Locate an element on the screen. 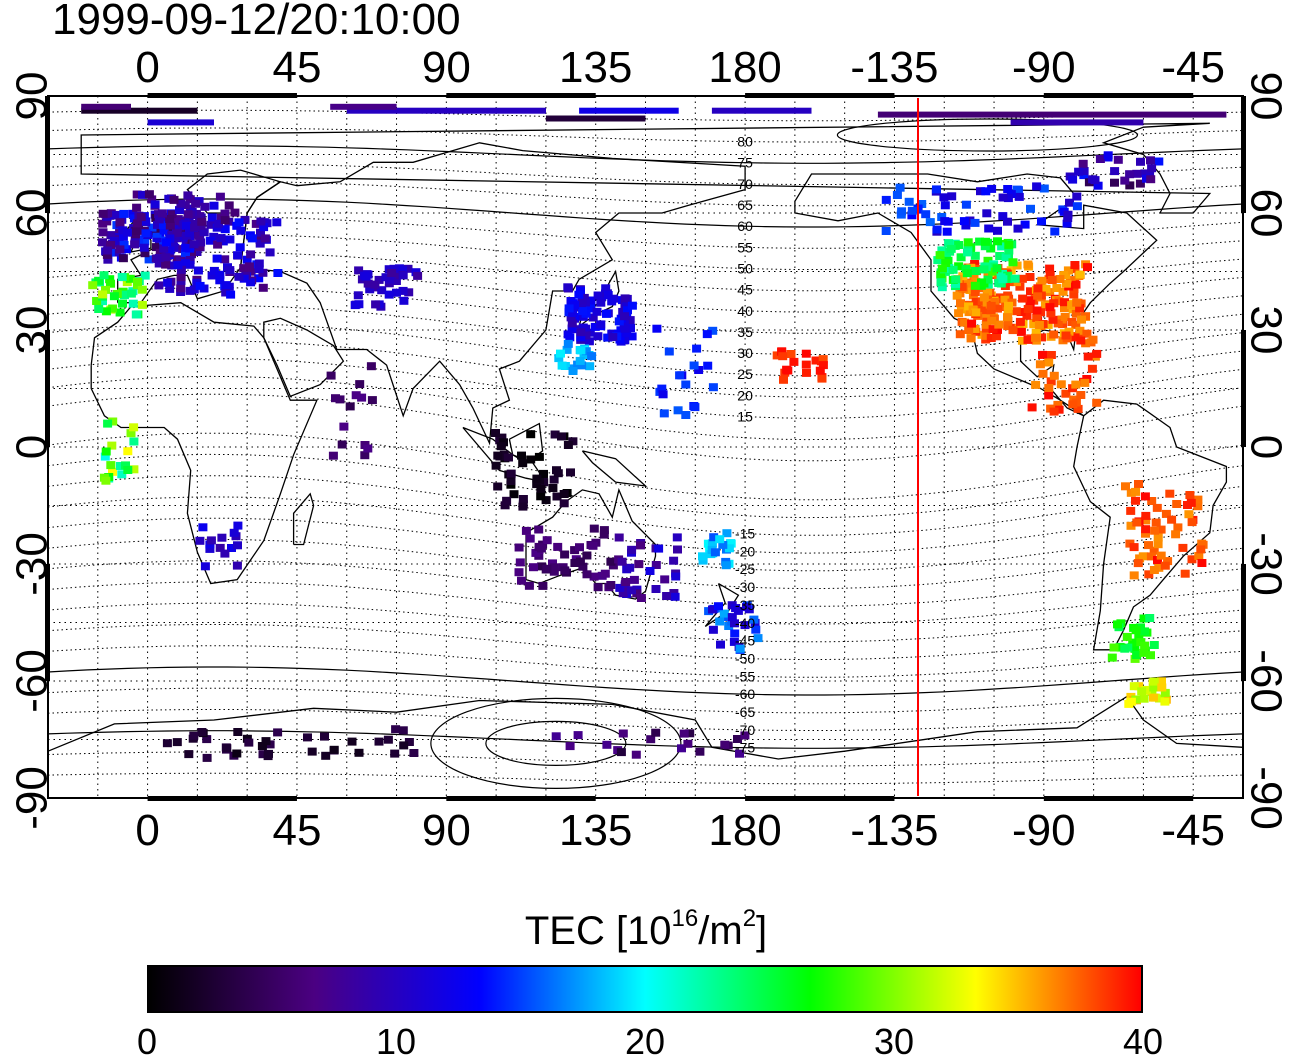  contour-label: 75 is located at coordinates (745, 163).